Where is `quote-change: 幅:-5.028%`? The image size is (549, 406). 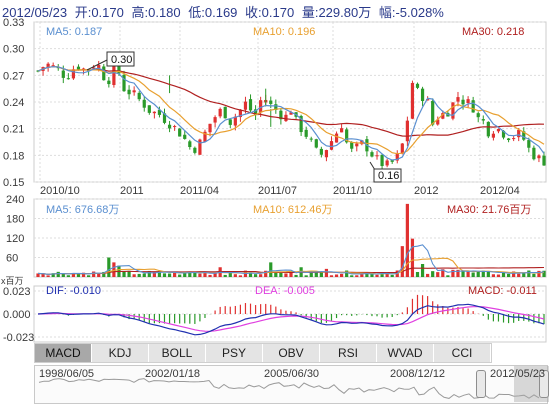
quote-change: 幅:-5.028% is located at coordinates (411, 12).